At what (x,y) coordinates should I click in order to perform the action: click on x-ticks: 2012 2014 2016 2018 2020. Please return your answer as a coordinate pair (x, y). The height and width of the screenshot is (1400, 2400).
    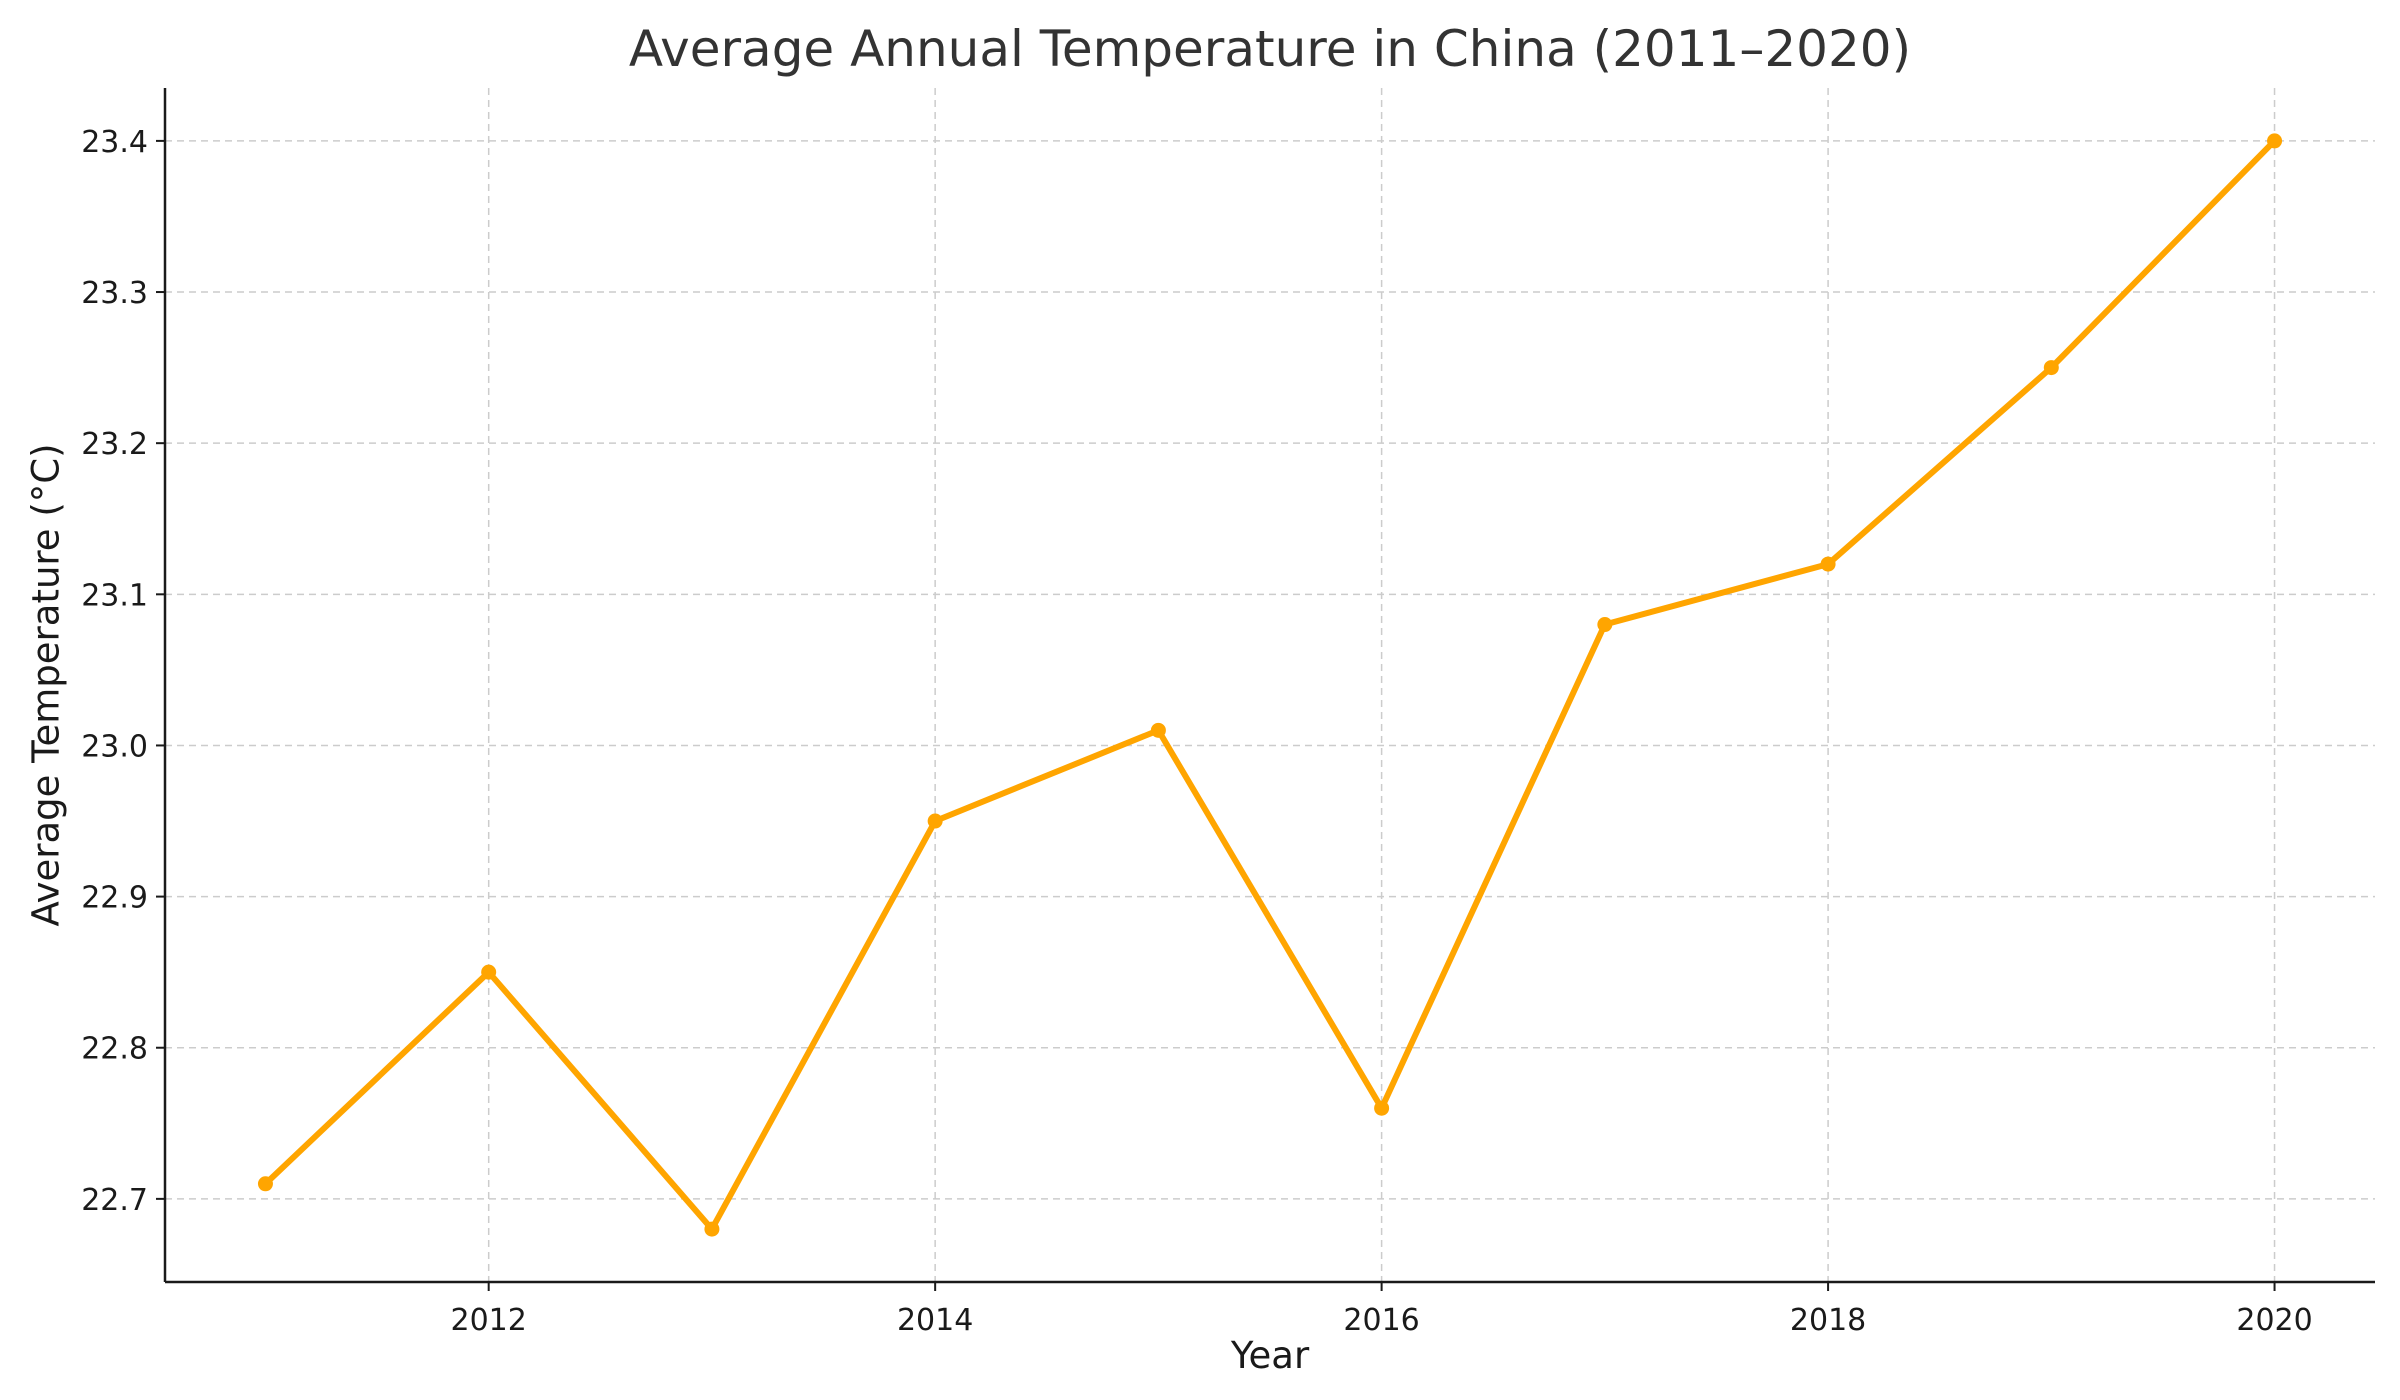
    Looking at the image, I should click on (1382, 1310).